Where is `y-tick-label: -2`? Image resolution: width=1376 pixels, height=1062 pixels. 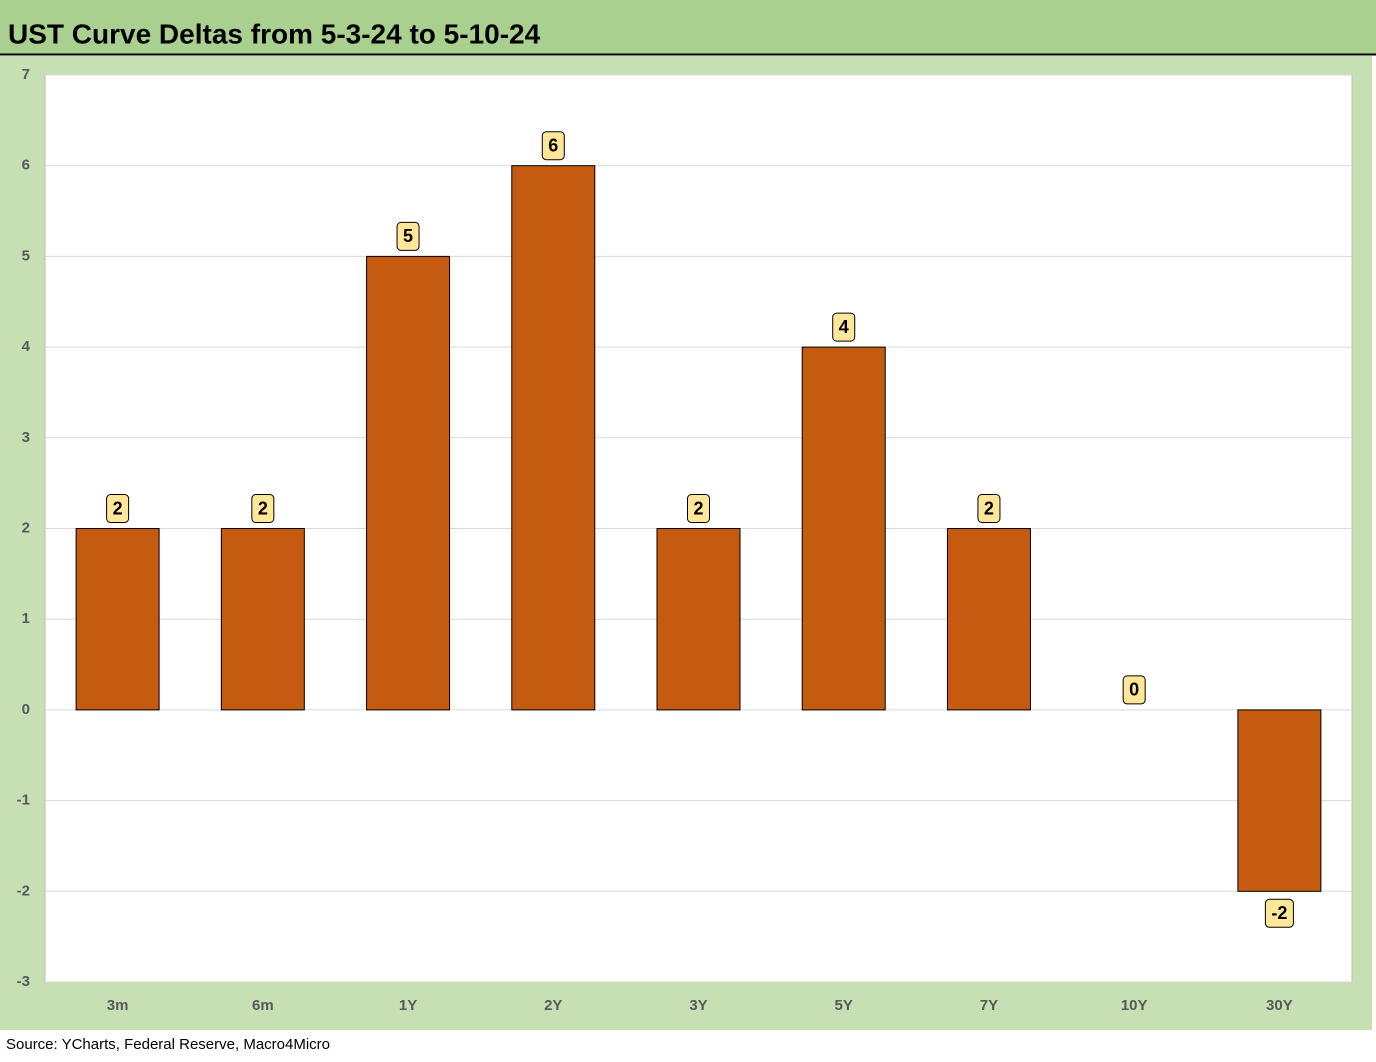
y-tick-label: -2 is located at coordinates (23, 890).